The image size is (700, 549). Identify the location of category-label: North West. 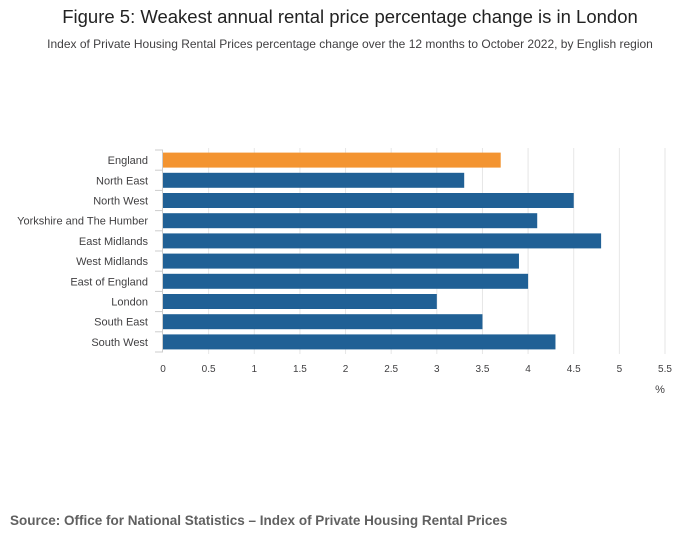
(120, 202).